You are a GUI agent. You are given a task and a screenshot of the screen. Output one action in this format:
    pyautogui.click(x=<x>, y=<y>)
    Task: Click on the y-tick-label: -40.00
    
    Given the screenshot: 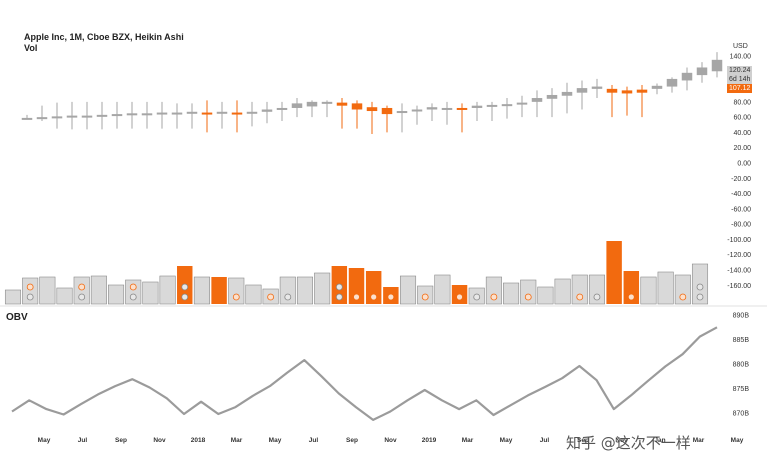 What is the action you would take?
    pyautogui.click(x=741, y=194)
    